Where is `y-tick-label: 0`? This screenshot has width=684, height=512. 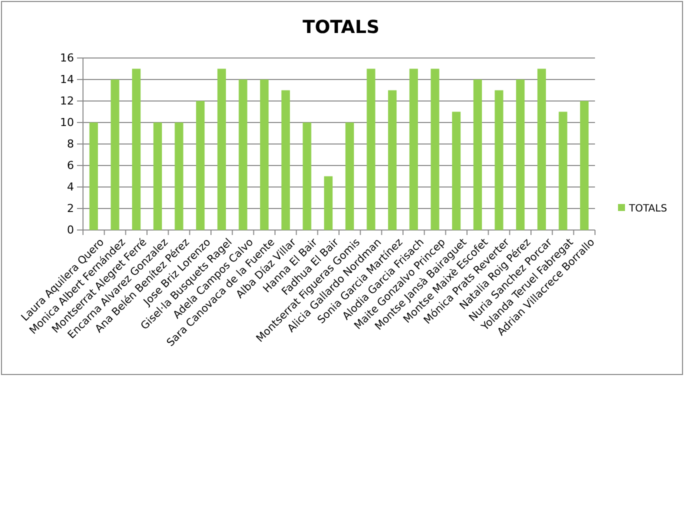 y-tick-label: 0 is located at coordinates (70, 230).